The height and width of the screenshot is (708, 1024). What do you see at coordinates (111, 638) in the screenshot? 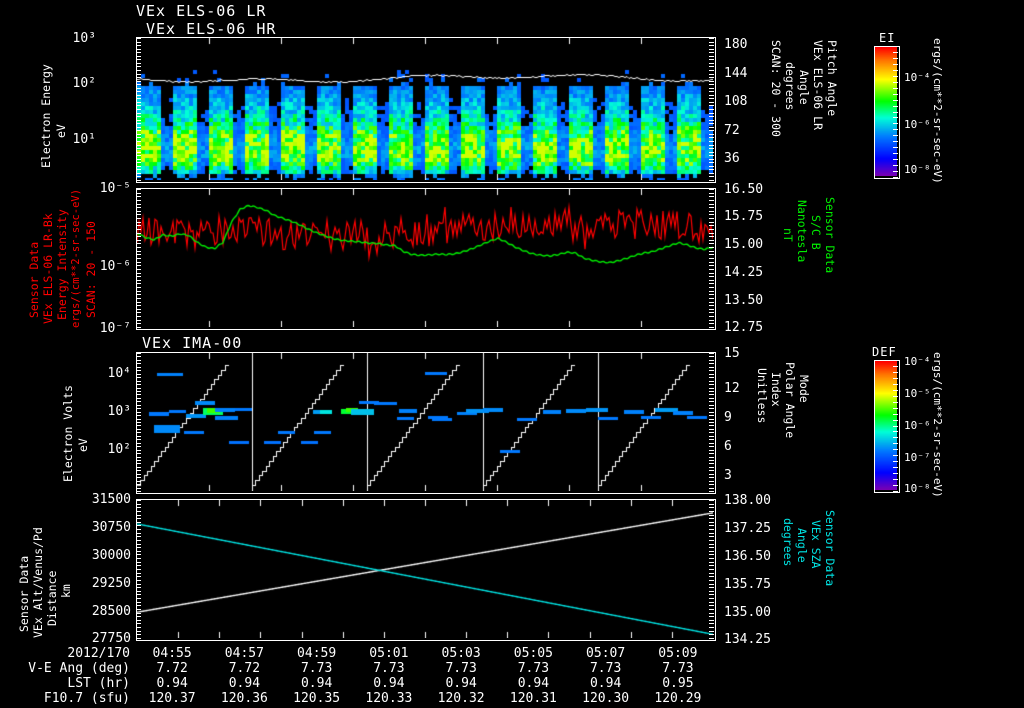
I see `panel4-ytick-5: 27750` at bounding box center [111, 638].